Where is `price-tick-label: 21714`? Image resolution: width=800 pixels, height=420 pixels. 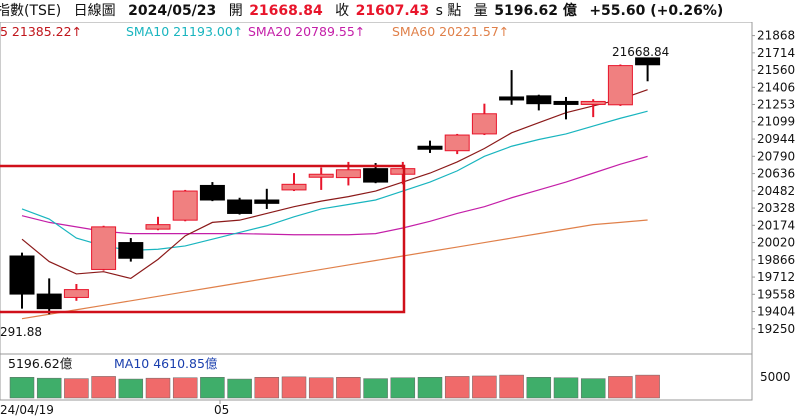
price-tick-label: 21714 is located at coordinates (776, 53).